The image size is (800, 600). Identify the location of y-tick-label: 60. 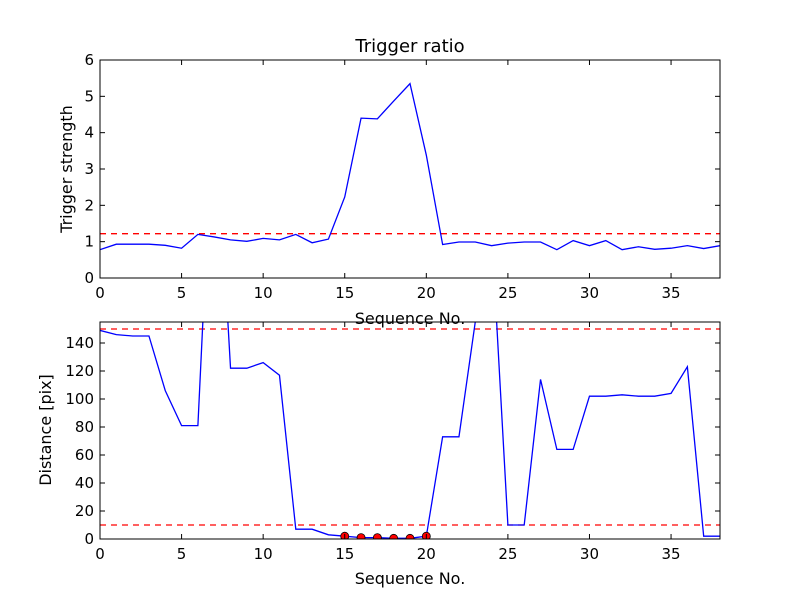
(84, 455).